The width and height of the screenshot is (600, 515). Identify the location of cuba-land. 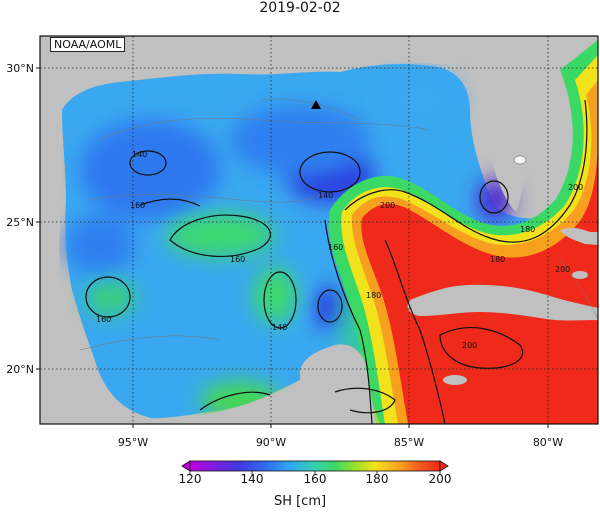
(502, 302).